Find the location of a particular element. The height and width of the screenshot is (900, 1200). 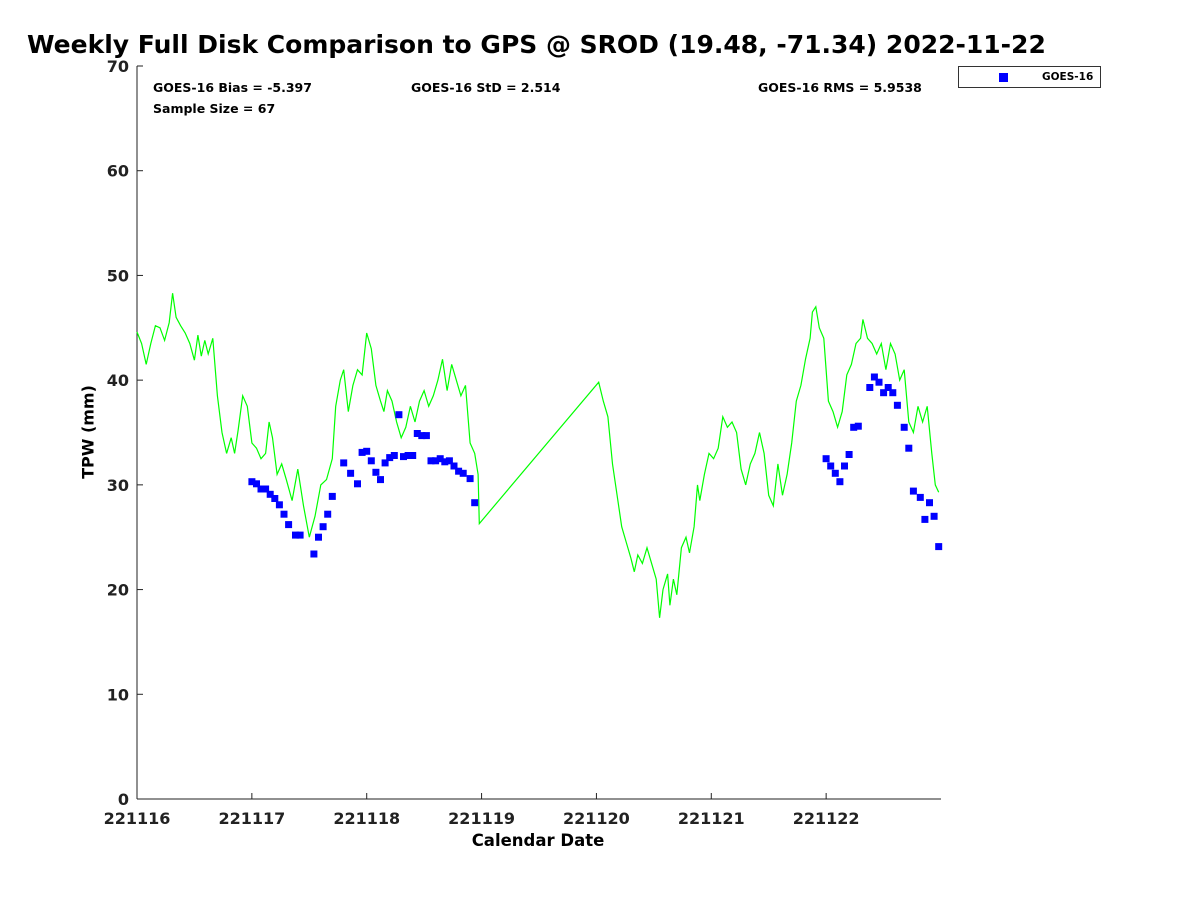

x-tick-label: 221122 is located at coordinates (826, 818).